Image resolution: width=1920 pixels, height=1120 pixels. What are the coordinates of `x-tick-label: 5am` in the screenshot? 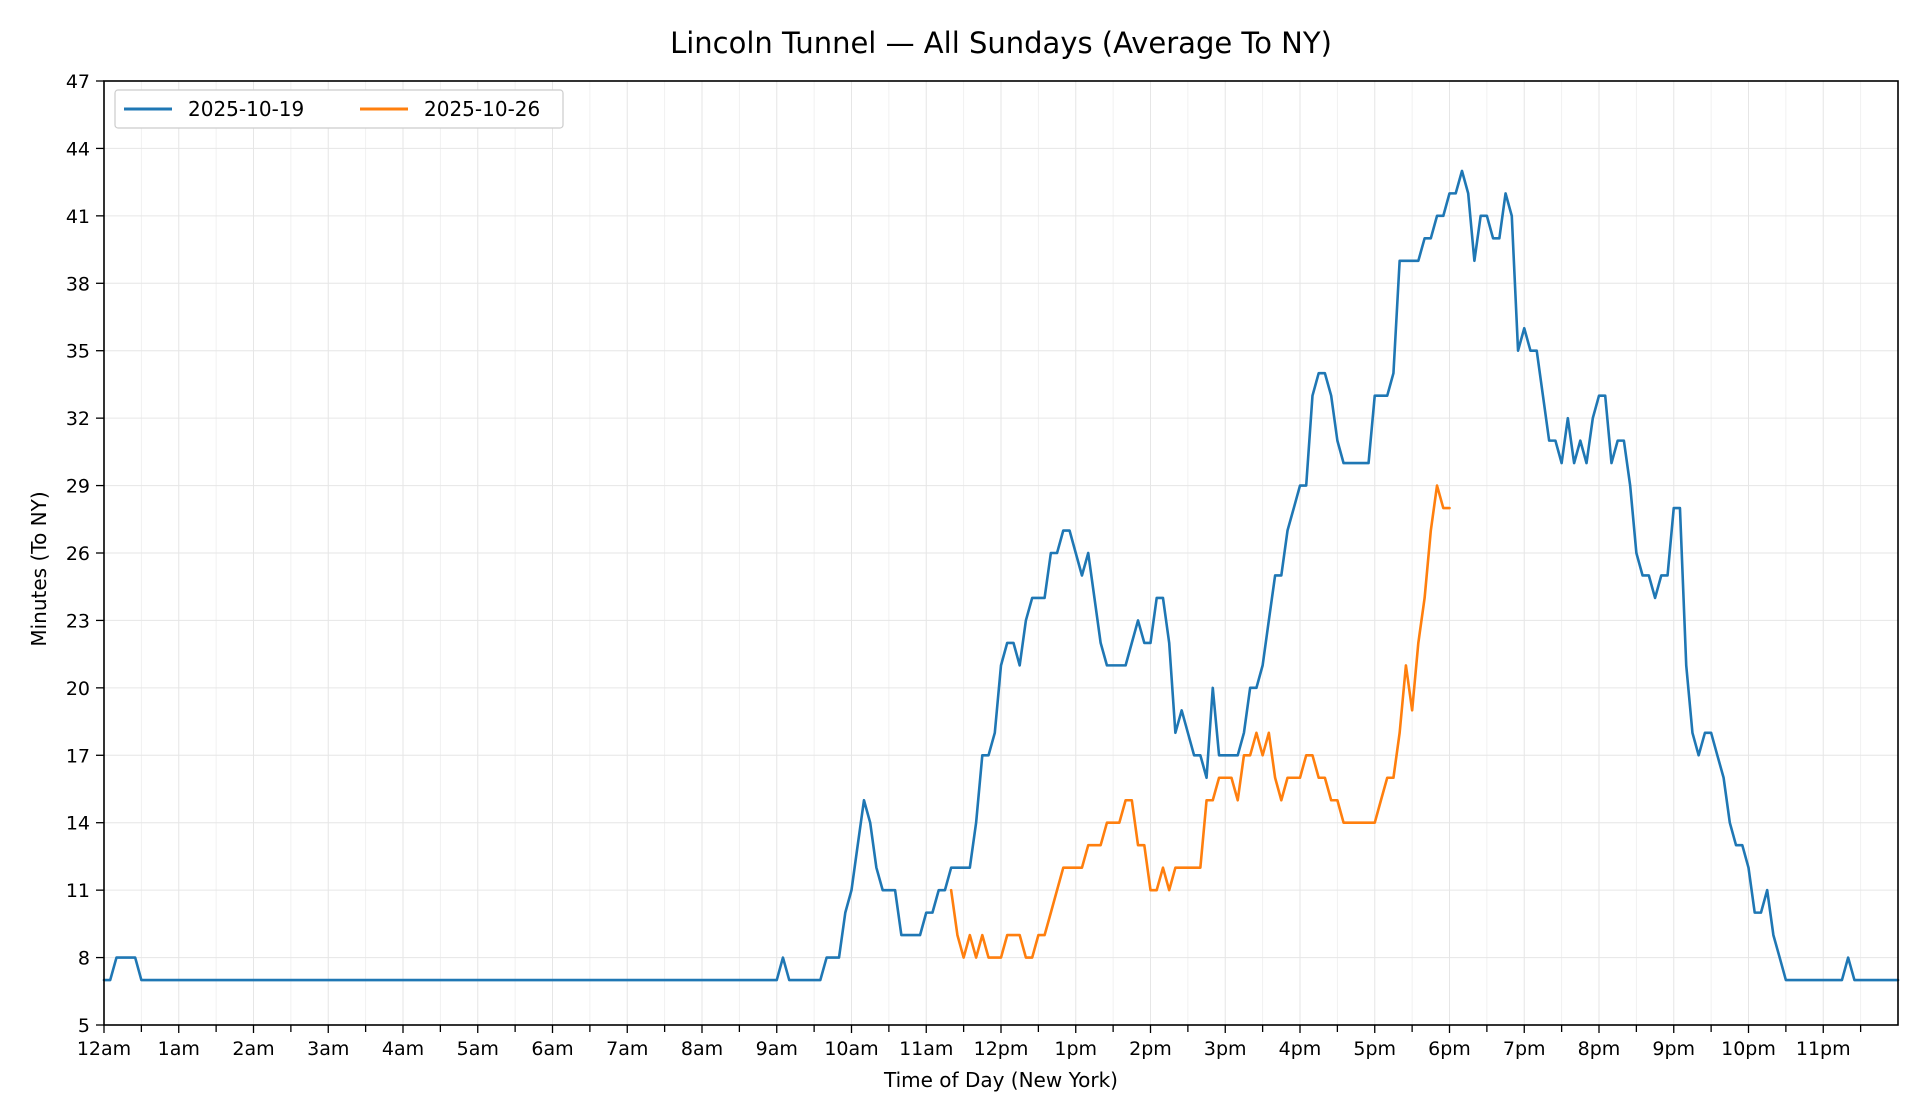 It's located at (478, 1049).